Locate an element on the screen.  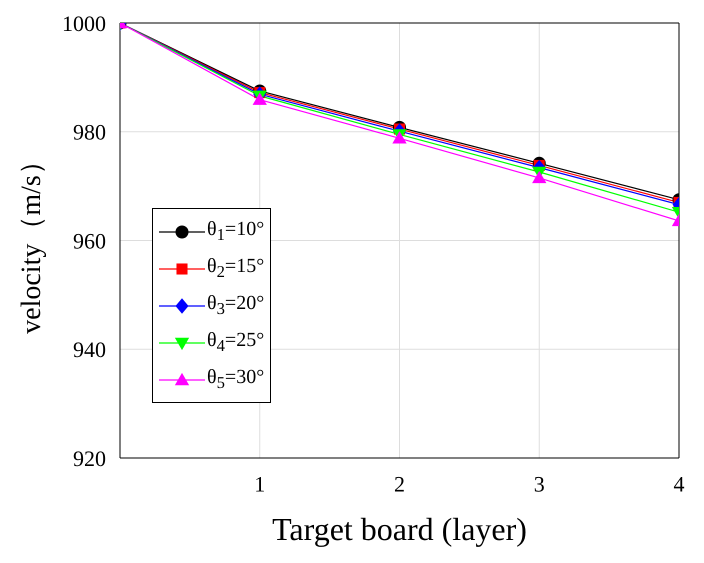
legend-label: θ$_{3}$=20° is located at coordinates (235, 305).